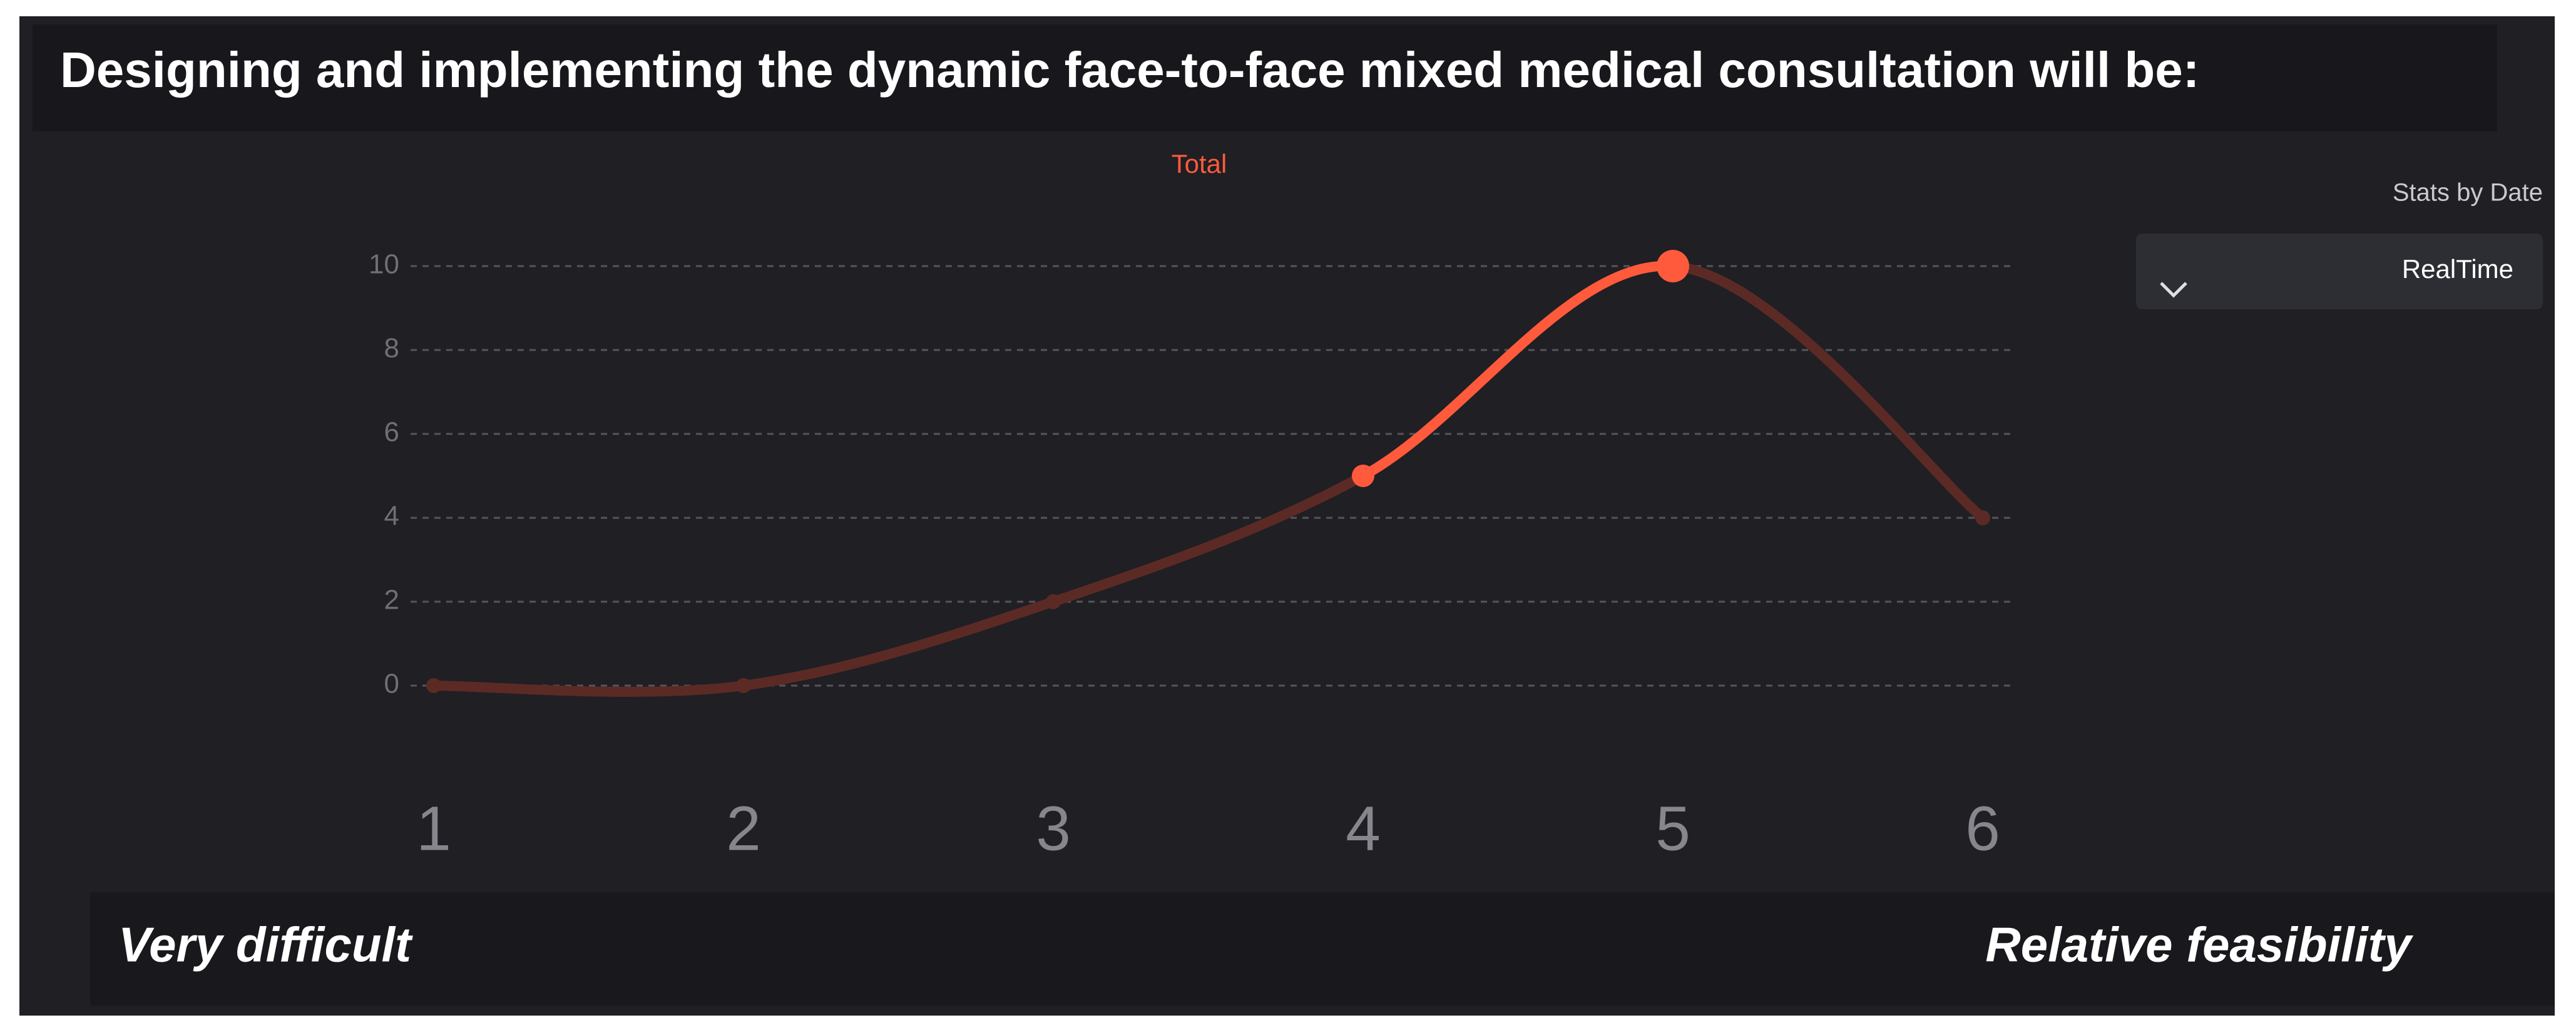  What do you see at coordinates (391, 433) in the screenshot?
I see `y-tick-label: 6` at bounding box center [391, 433].